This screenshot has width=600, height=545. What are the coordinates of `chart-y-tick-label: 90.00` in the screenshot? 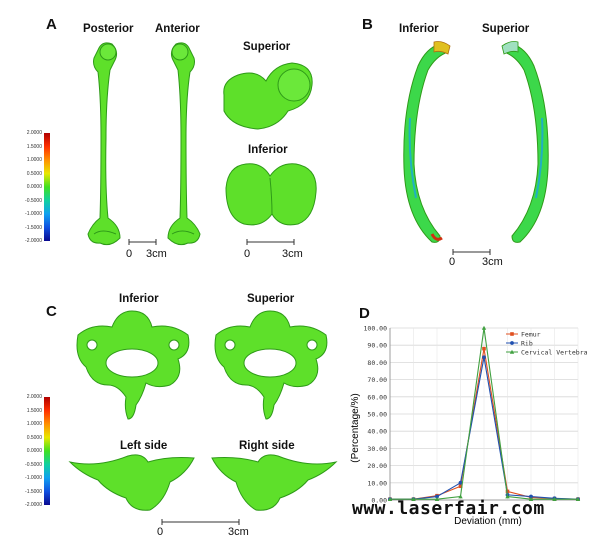 It's located at (377, 346).